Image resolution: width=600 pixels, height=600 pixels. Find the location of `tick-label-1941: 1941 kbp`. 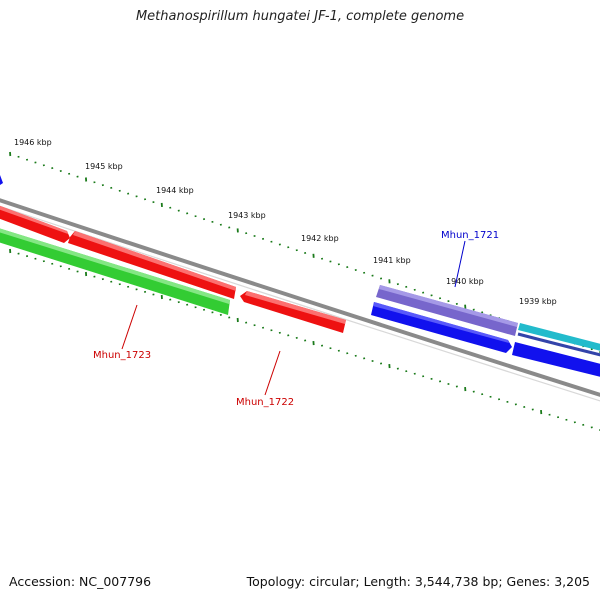

tick-label-1941: 1941 kbp is located at coordinates (392, 260).